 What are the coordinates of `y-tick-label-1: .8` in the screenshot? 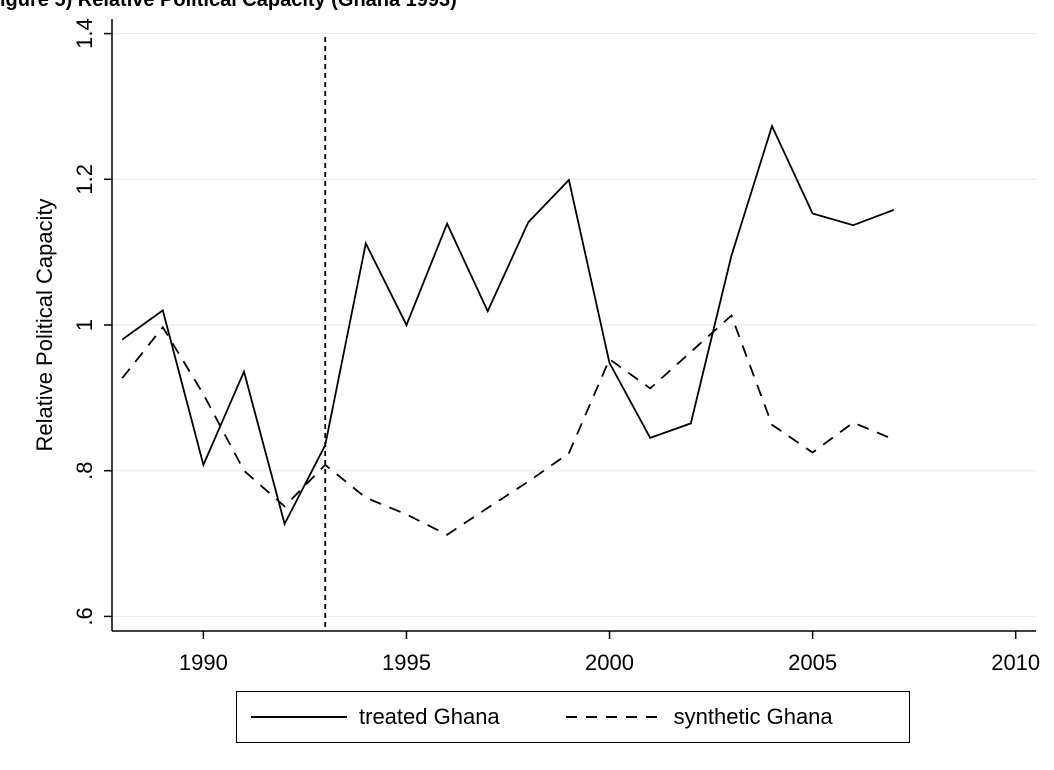 It's located at (84, 471).